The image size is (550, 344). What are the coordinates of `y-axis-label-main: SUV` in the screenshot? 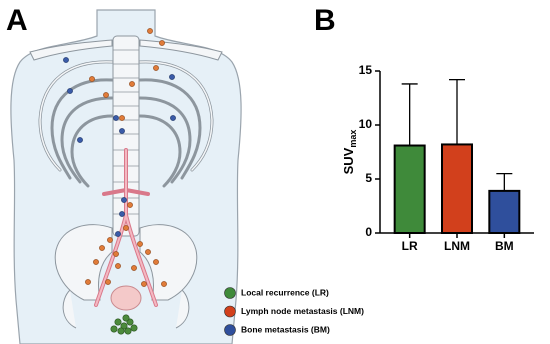 It's located at (348, 160).